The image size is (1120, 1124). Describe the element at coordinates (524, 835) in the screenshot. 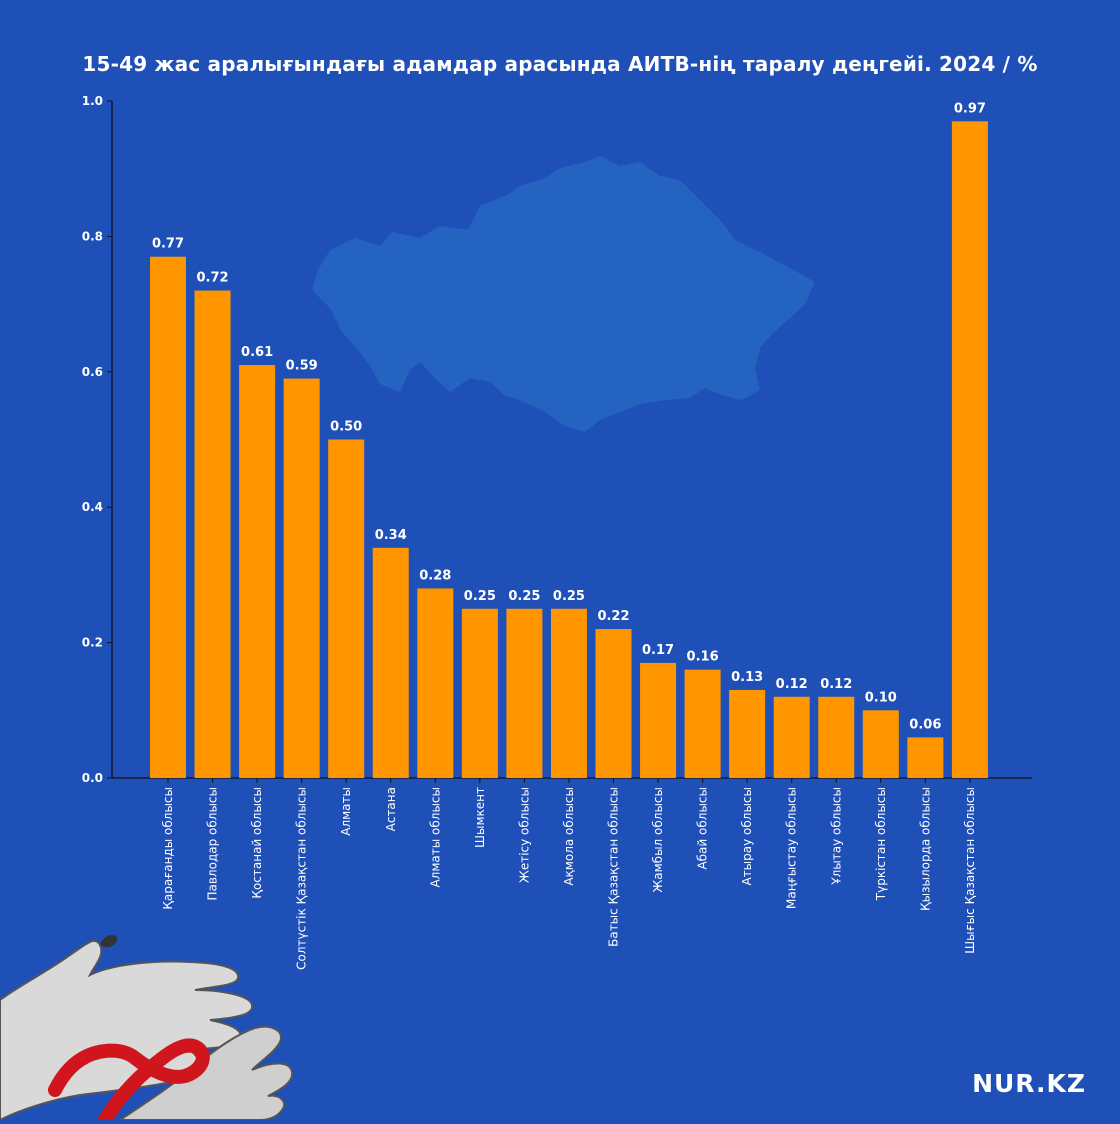

I see `x-tick-label: Жетісу облысы` at that location.